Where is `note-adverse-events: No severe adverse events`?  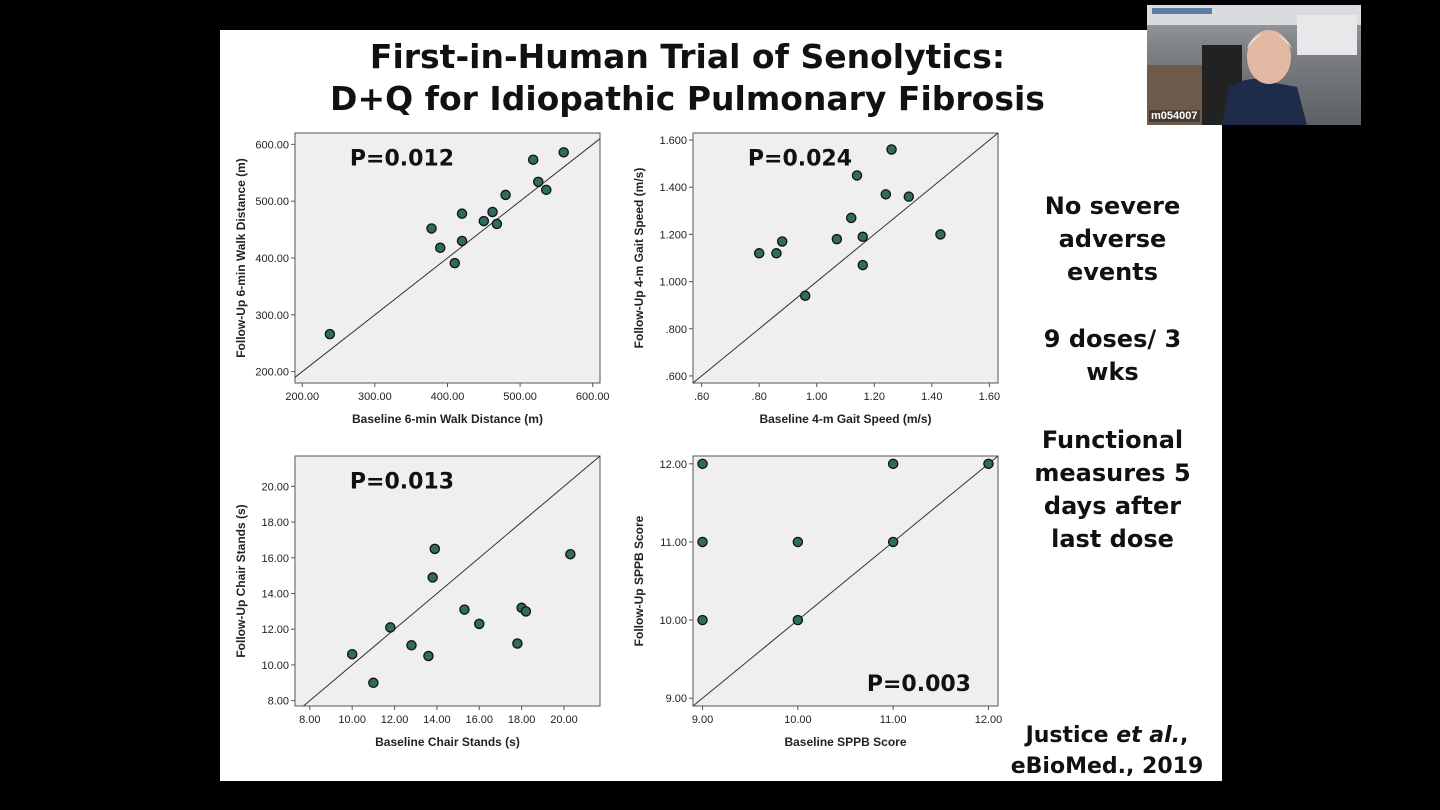
note-adverse-events: No severe adverse events is located at coordinates (1112, 239).